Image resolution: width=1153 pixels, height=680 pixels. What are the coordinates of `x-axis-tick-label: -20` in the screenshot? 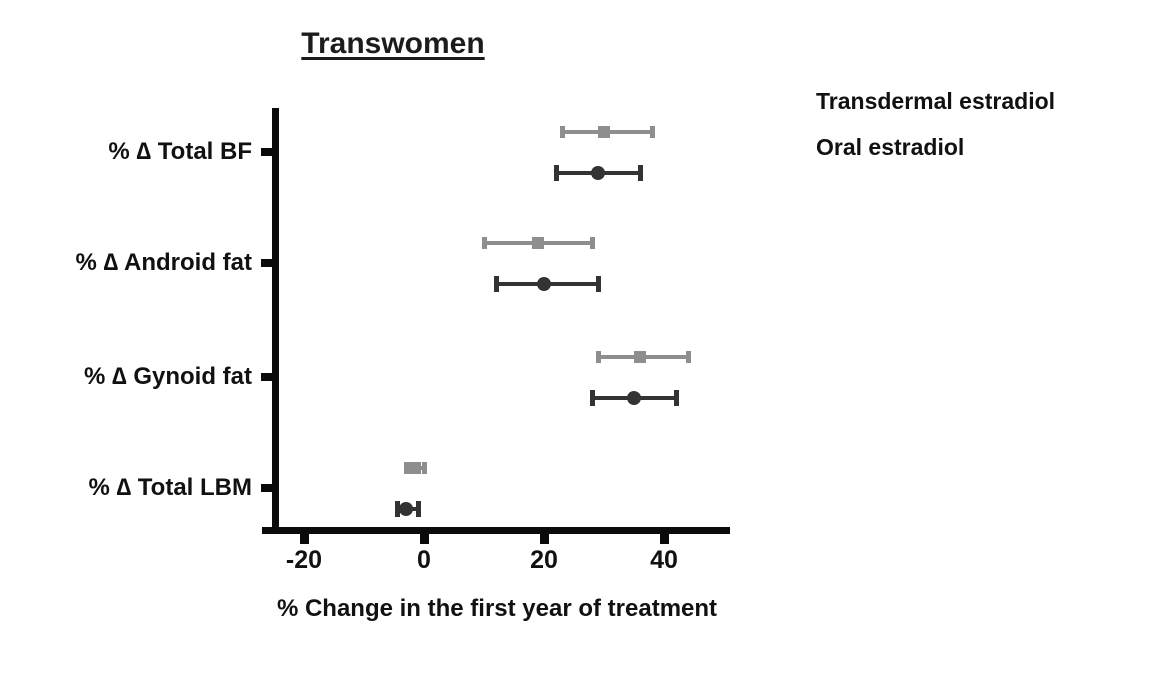 It's located at (304, 560).